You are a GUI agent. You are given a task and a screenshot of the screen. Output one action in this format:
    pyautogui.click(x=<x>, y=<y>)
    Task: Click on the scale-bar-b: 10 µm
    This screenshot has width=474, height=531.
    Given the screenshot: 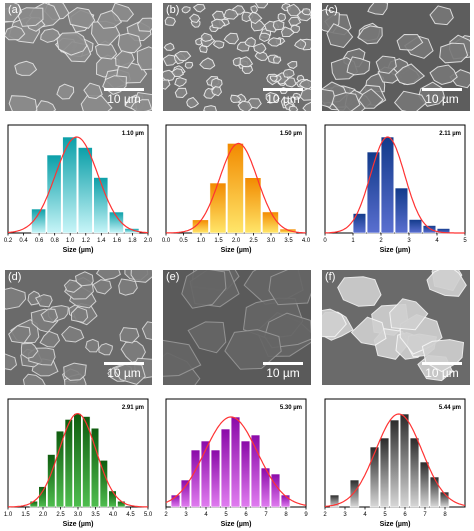 What is the action you would take?
    pyautogui.click(x=283, y=97)
    